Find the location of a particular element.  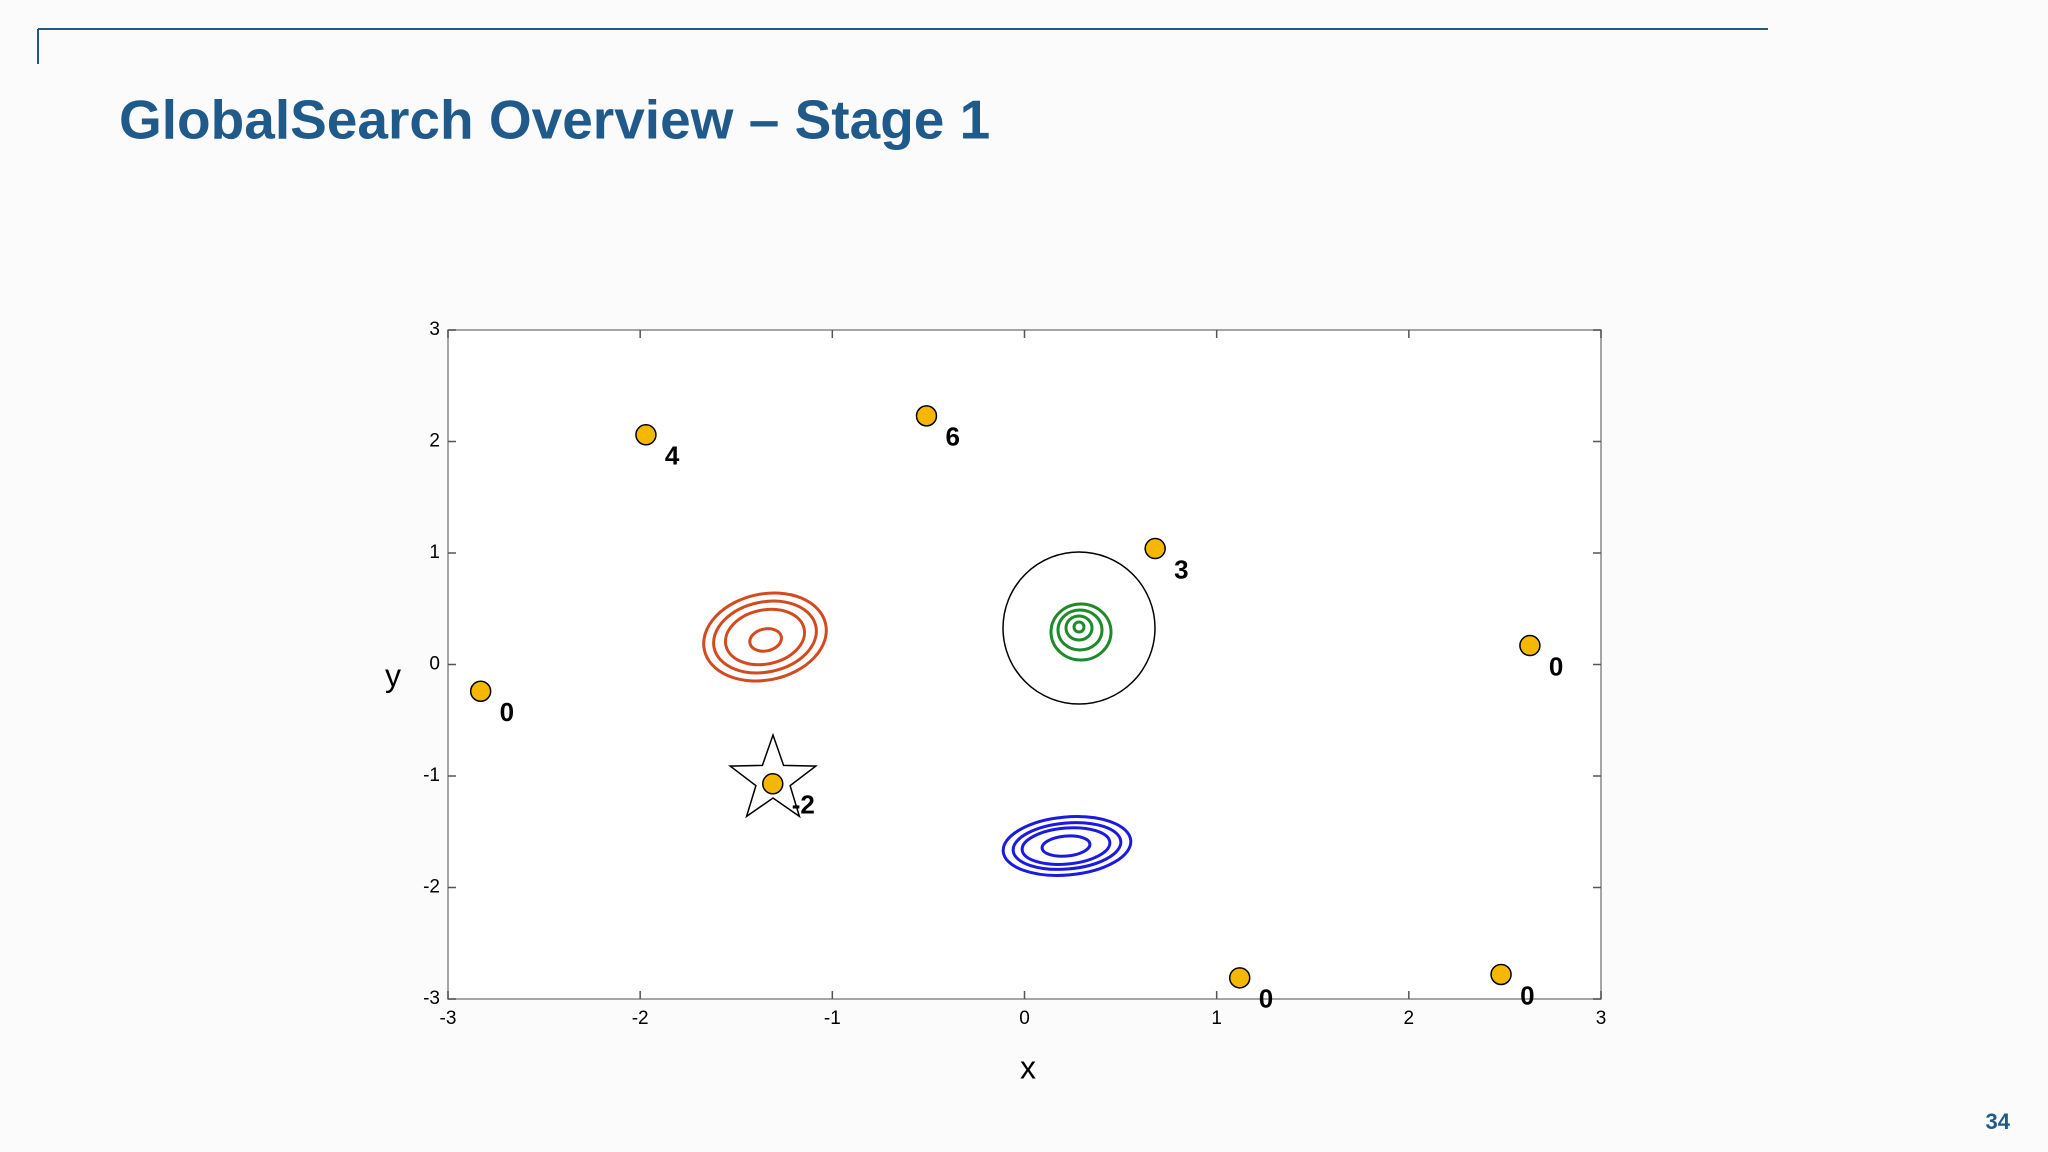

point-label: 6 is located at coordinates (952, 437).